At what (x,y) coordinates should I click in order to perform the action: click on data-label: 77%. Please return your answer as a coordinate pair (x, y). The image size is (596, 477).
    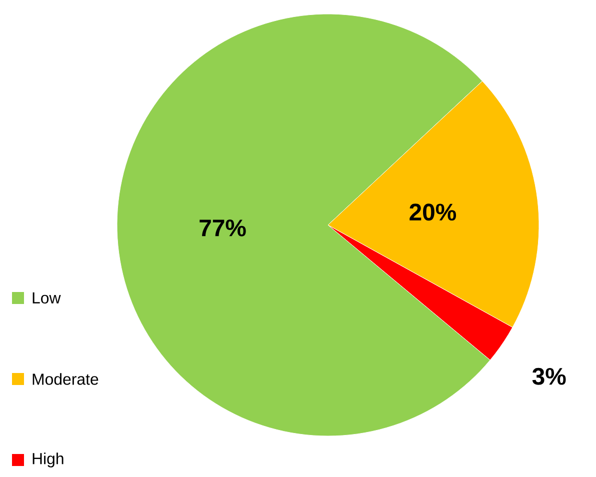
    Looking at the image, I should click on (223, 228).